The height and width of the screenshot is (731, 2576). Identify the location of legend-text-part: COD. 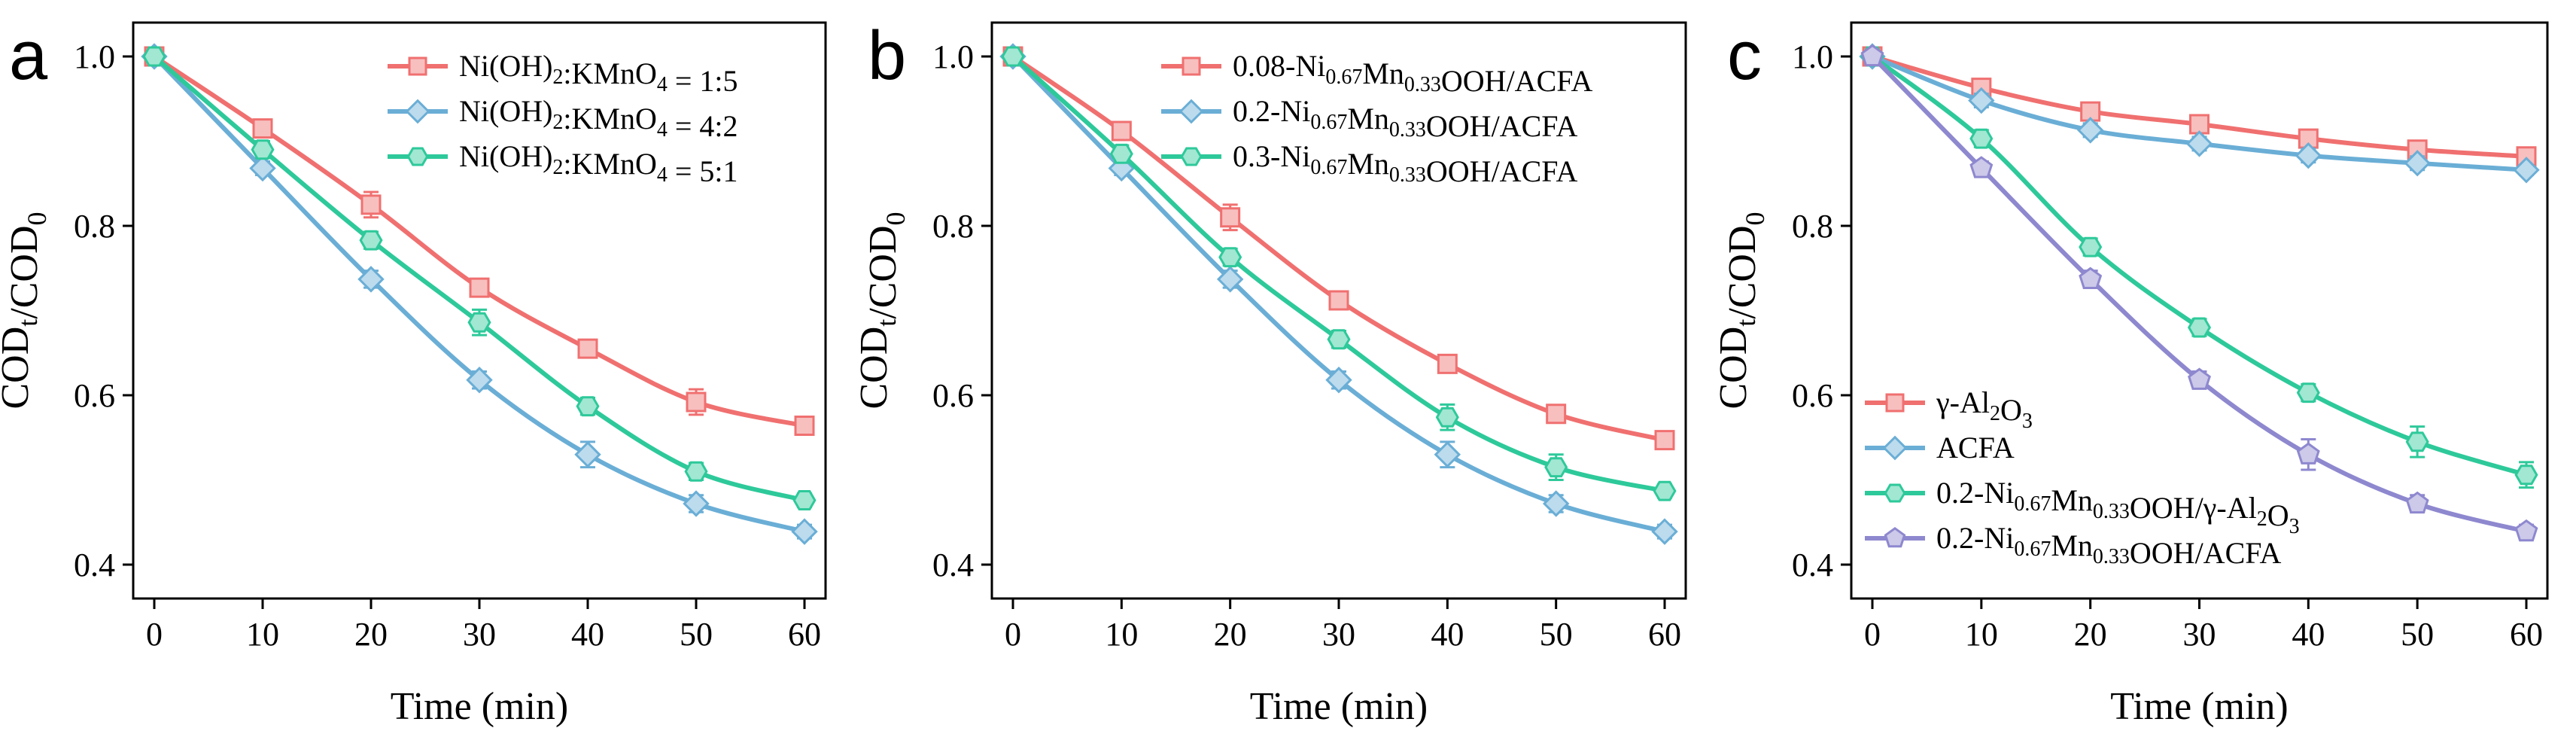
(18, 368).